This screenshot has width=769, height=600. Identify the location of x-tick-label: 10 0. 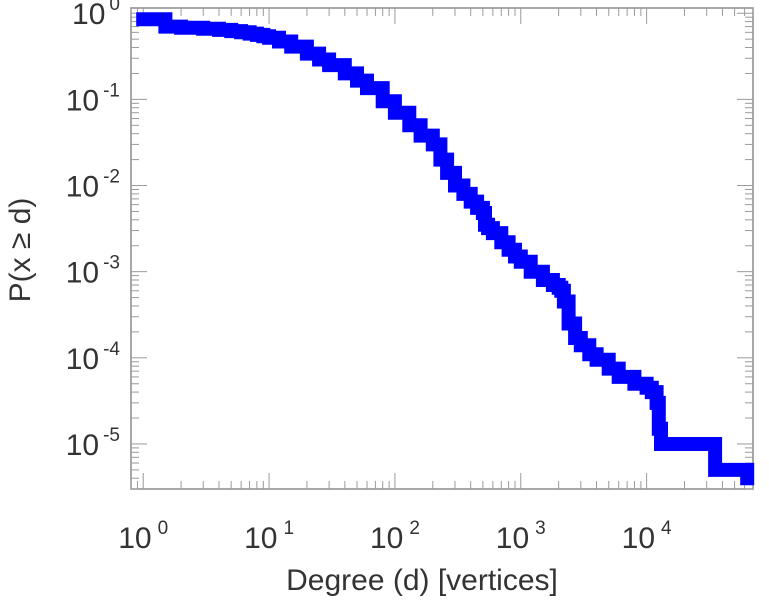
(143, 536).